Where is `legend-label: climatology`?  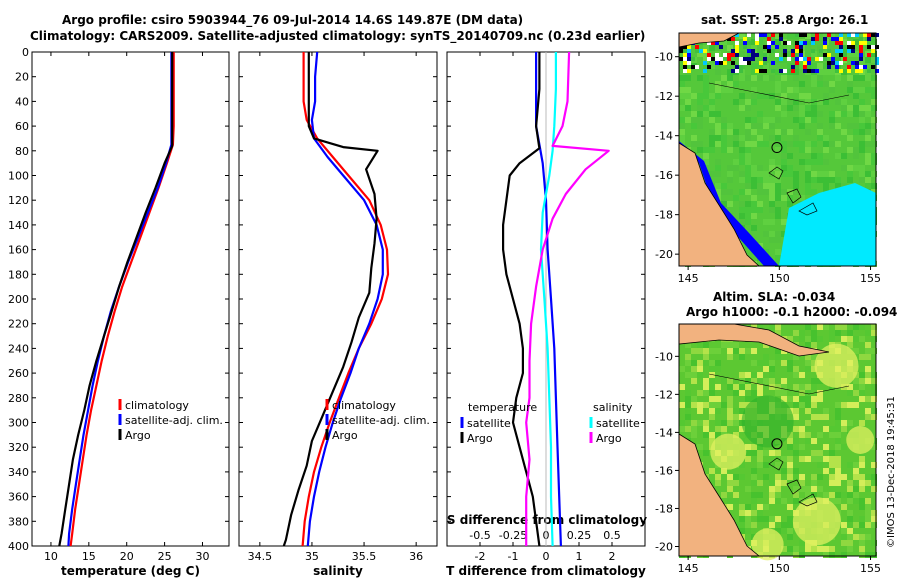
legend-label: climatology is located at coordinates (364, 405).